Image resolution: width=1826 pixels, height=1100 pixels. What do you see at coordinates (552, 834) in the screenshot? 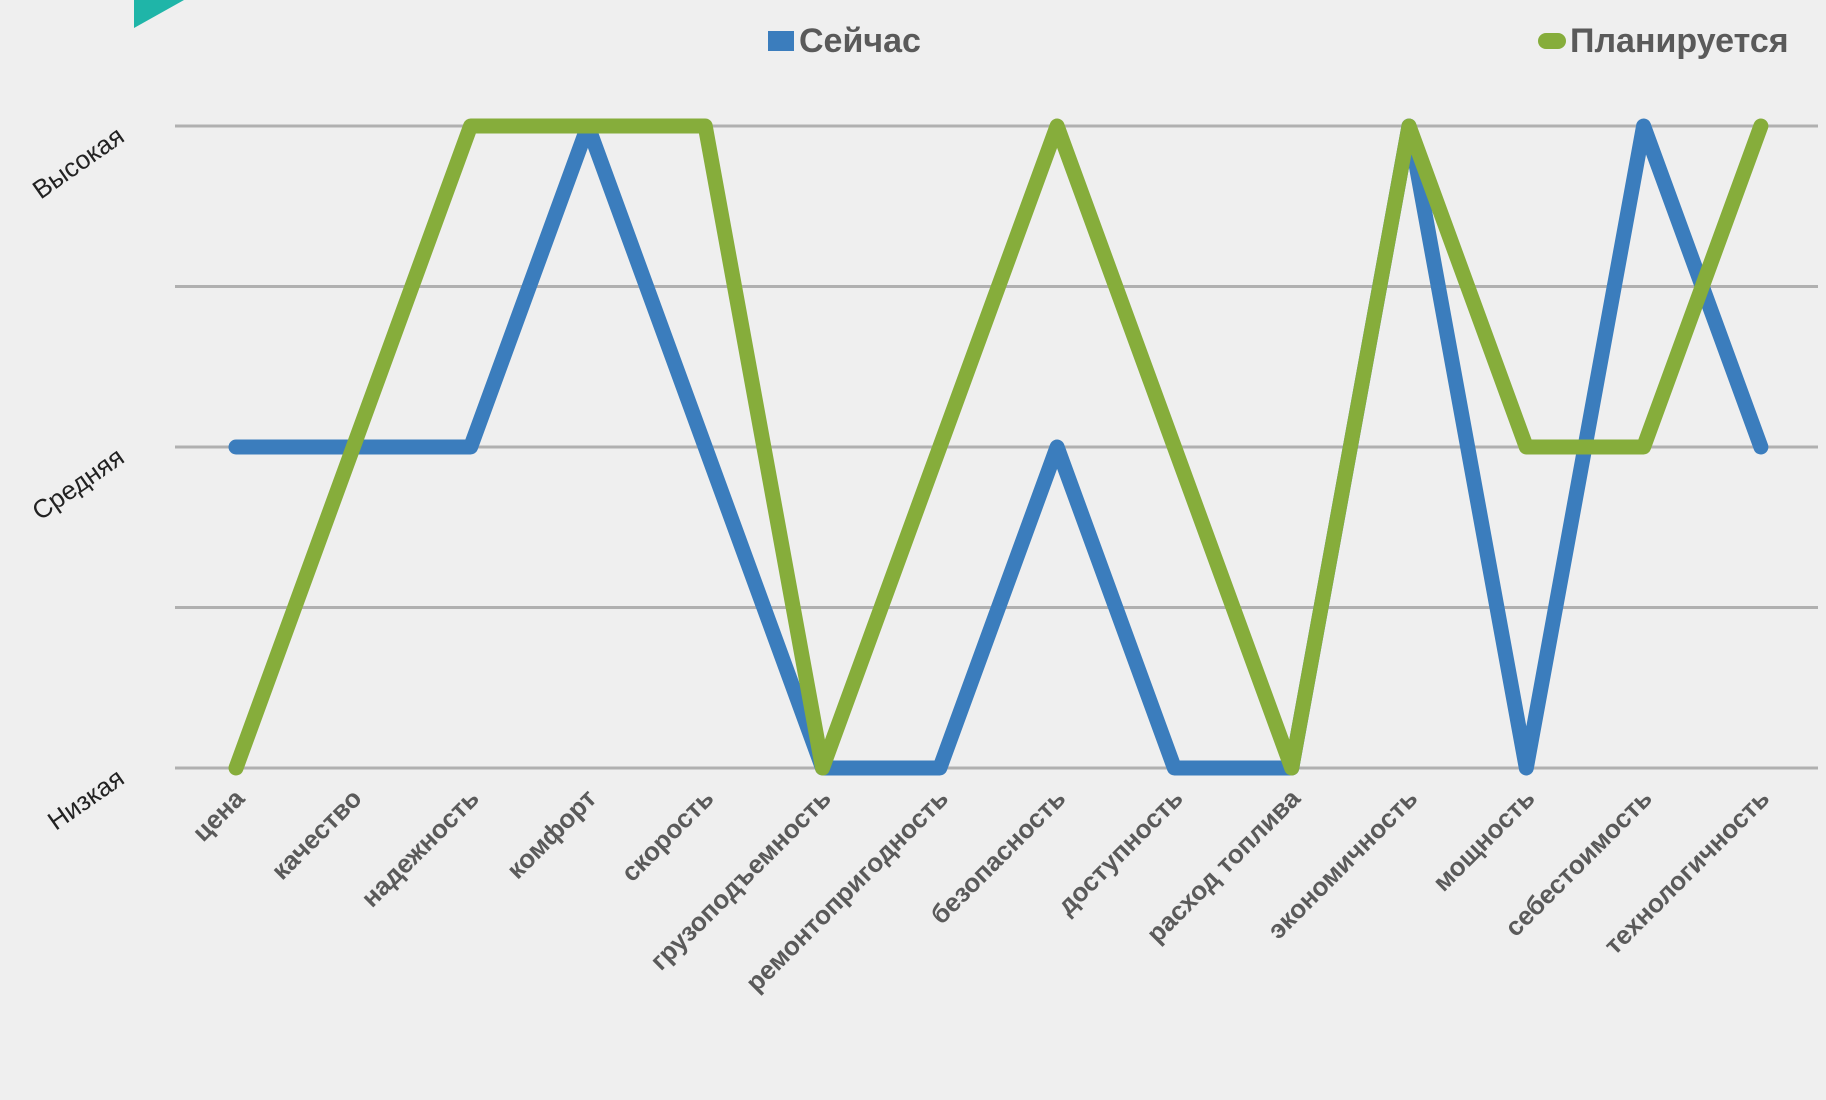
I see `x-tick-label: комфорт` at bounding box center [552, 834].